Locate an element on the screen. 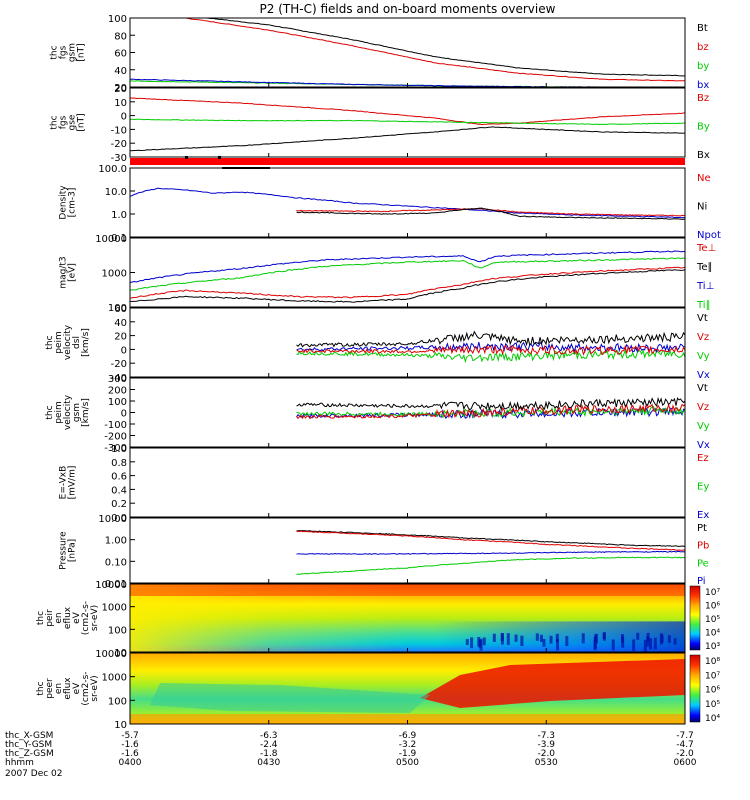  x-axis-tick-value: 0500 is located at coordinates (407, 763).